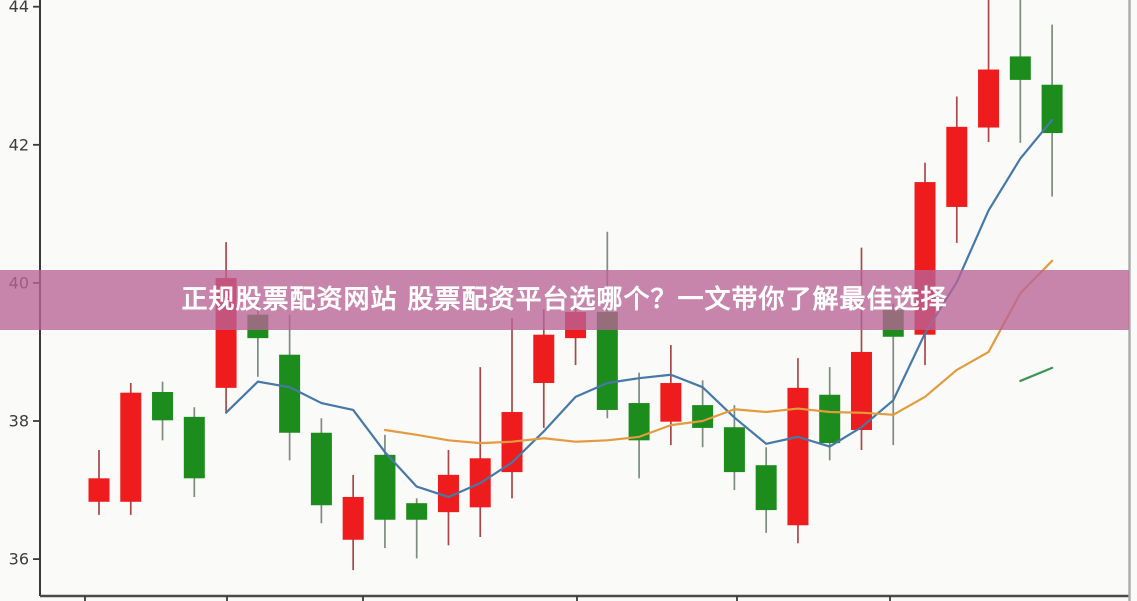 The image size is (1137, 601). I want to click on banner-title: 正规股票配资网站 股票配资平台选哪个？一文带你了解最佳选择, so click(564, 300).